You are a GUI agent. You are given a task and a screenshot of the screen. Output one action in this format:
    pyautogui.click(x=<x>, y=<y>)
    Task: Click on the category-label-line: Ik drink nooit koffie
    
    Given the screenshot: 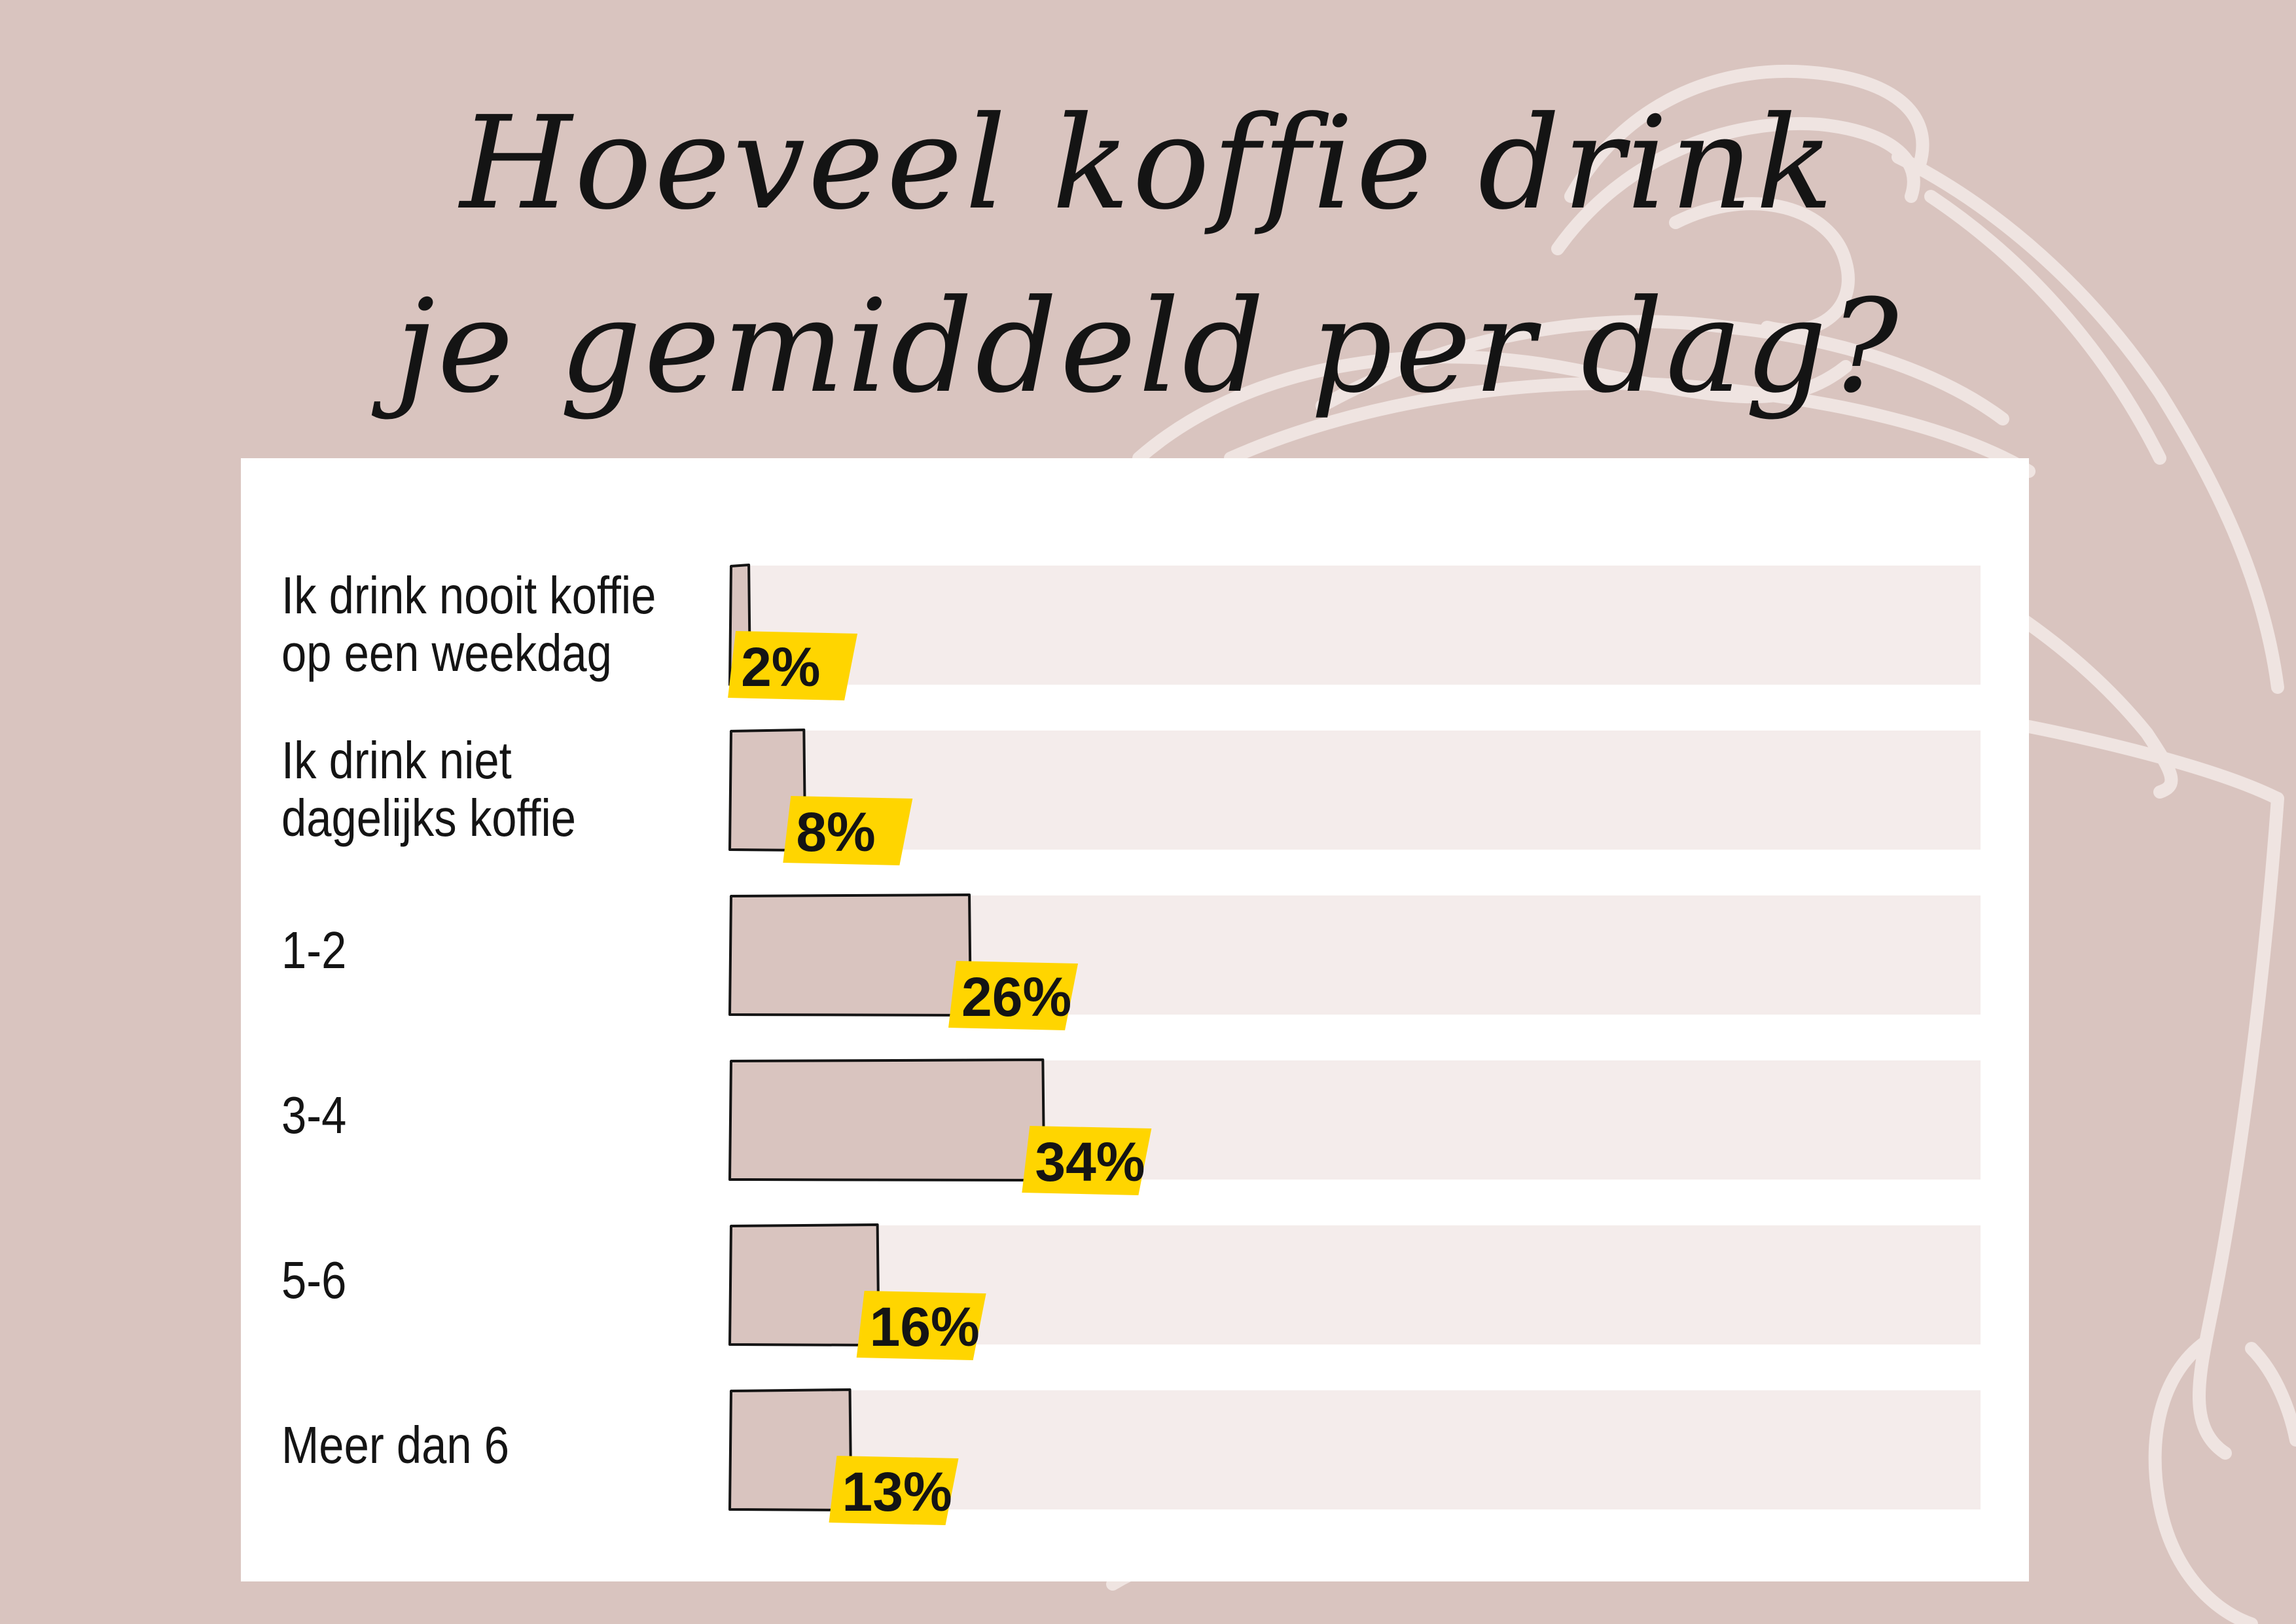 What is the action you would take?
    pyautogui.click(x=468, y=595)
    